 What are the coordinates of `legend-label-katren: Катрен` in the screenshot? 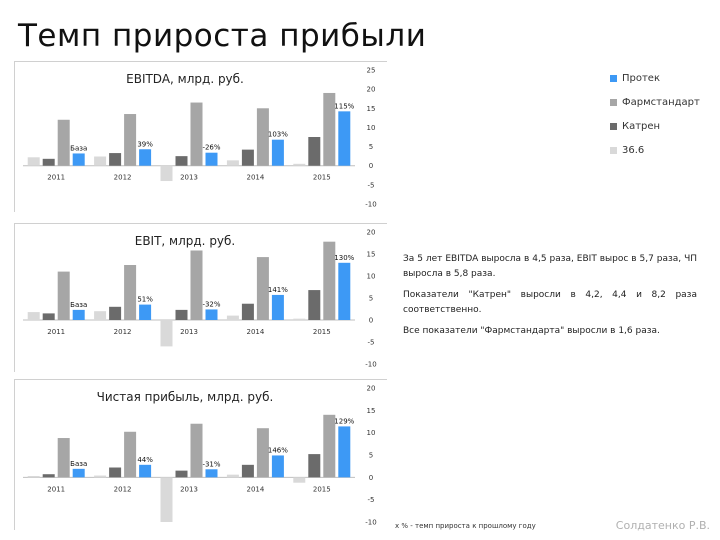 It's located at (641, 126).